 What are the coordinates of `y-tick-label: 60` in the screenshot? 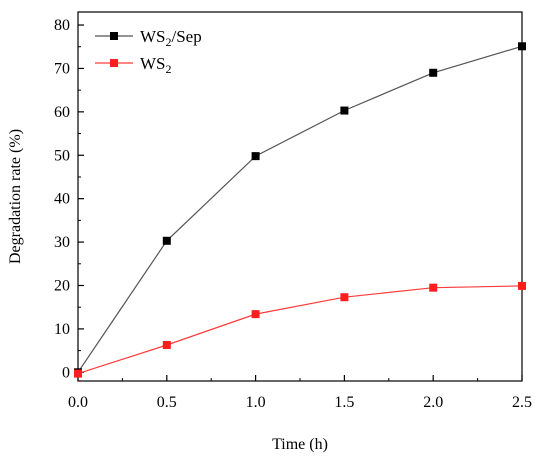 It's located at (62, 112).